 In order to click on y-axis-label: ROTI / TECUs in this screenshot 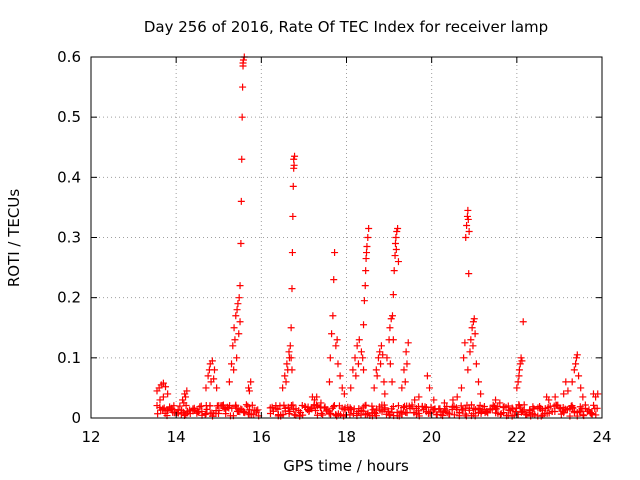, I will do `click(14, 238)`.